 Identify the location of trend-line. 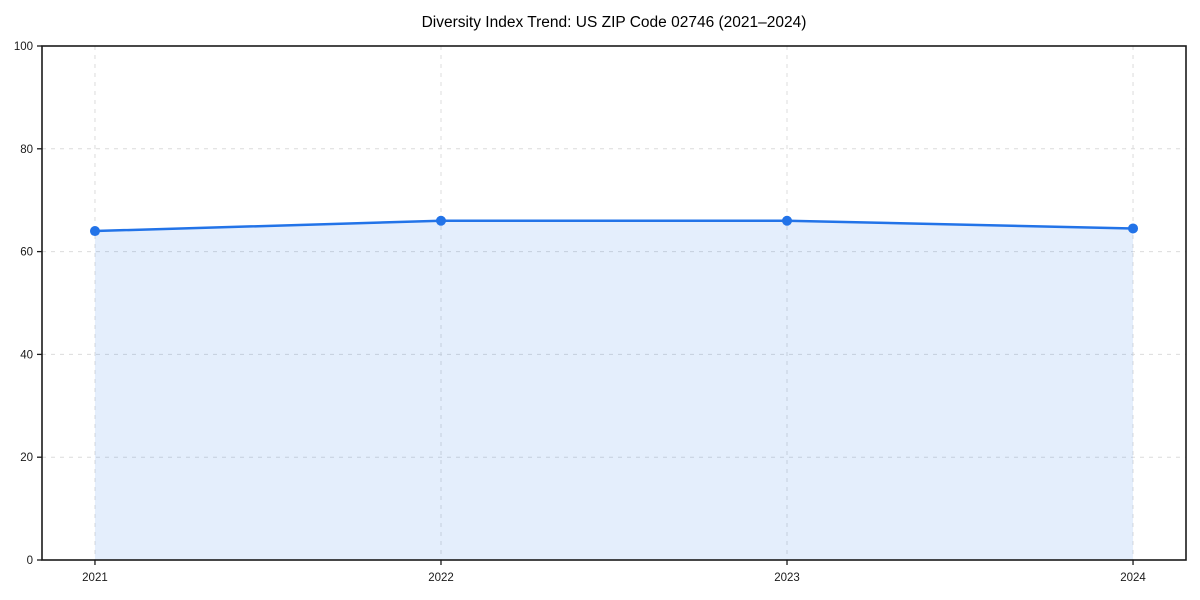
(614, 226).